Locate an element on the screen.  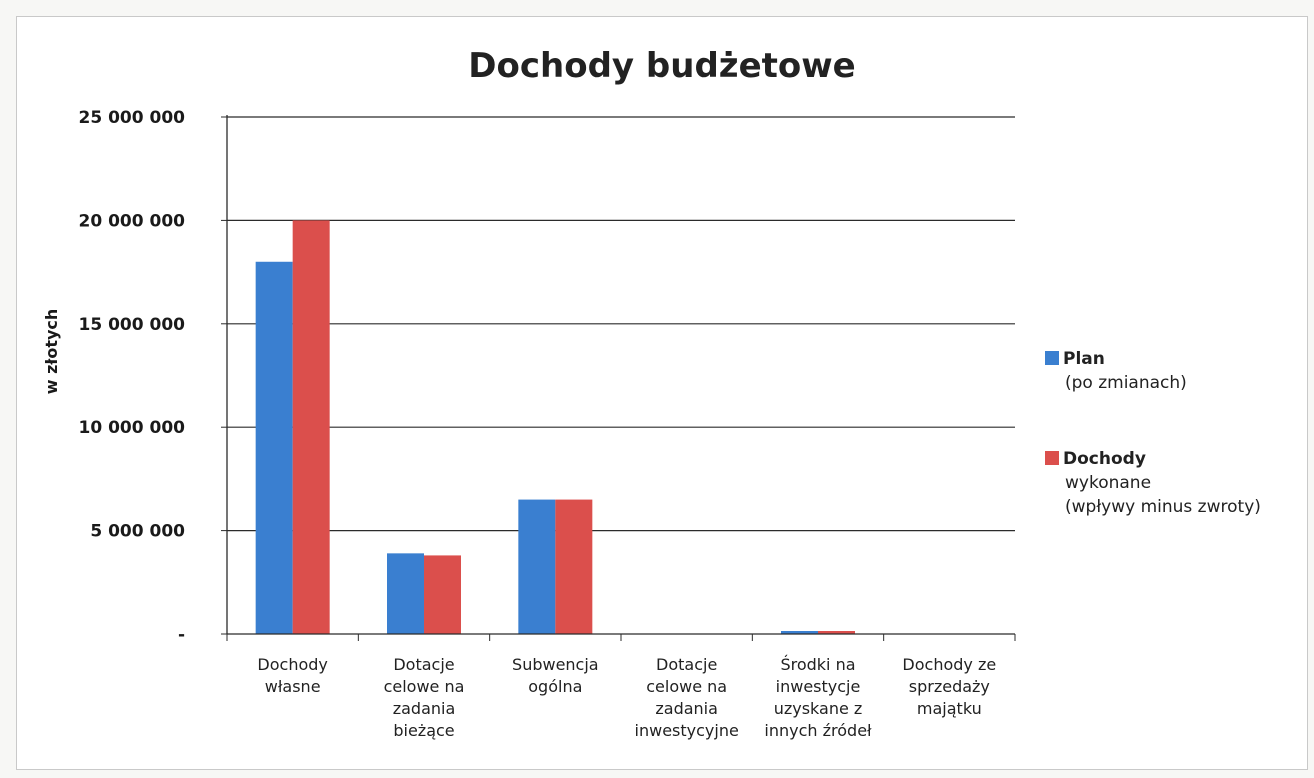
chart-title: Dochody budżetowe is located at coordinates (661, 66).